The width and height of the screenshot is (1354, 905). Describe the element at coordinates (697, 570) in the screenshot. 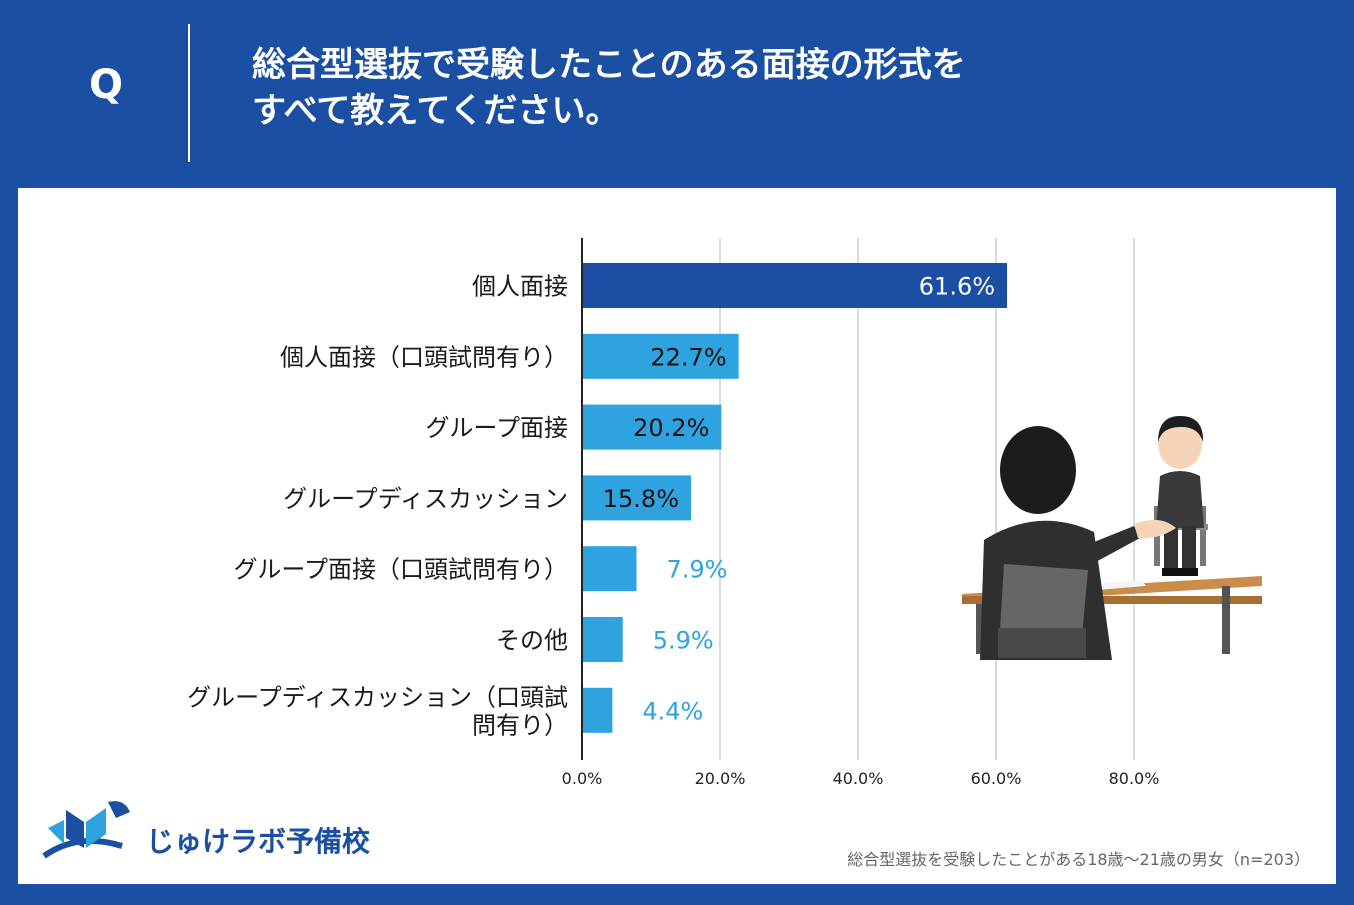

I see `data-label: 7.9%` at that location.